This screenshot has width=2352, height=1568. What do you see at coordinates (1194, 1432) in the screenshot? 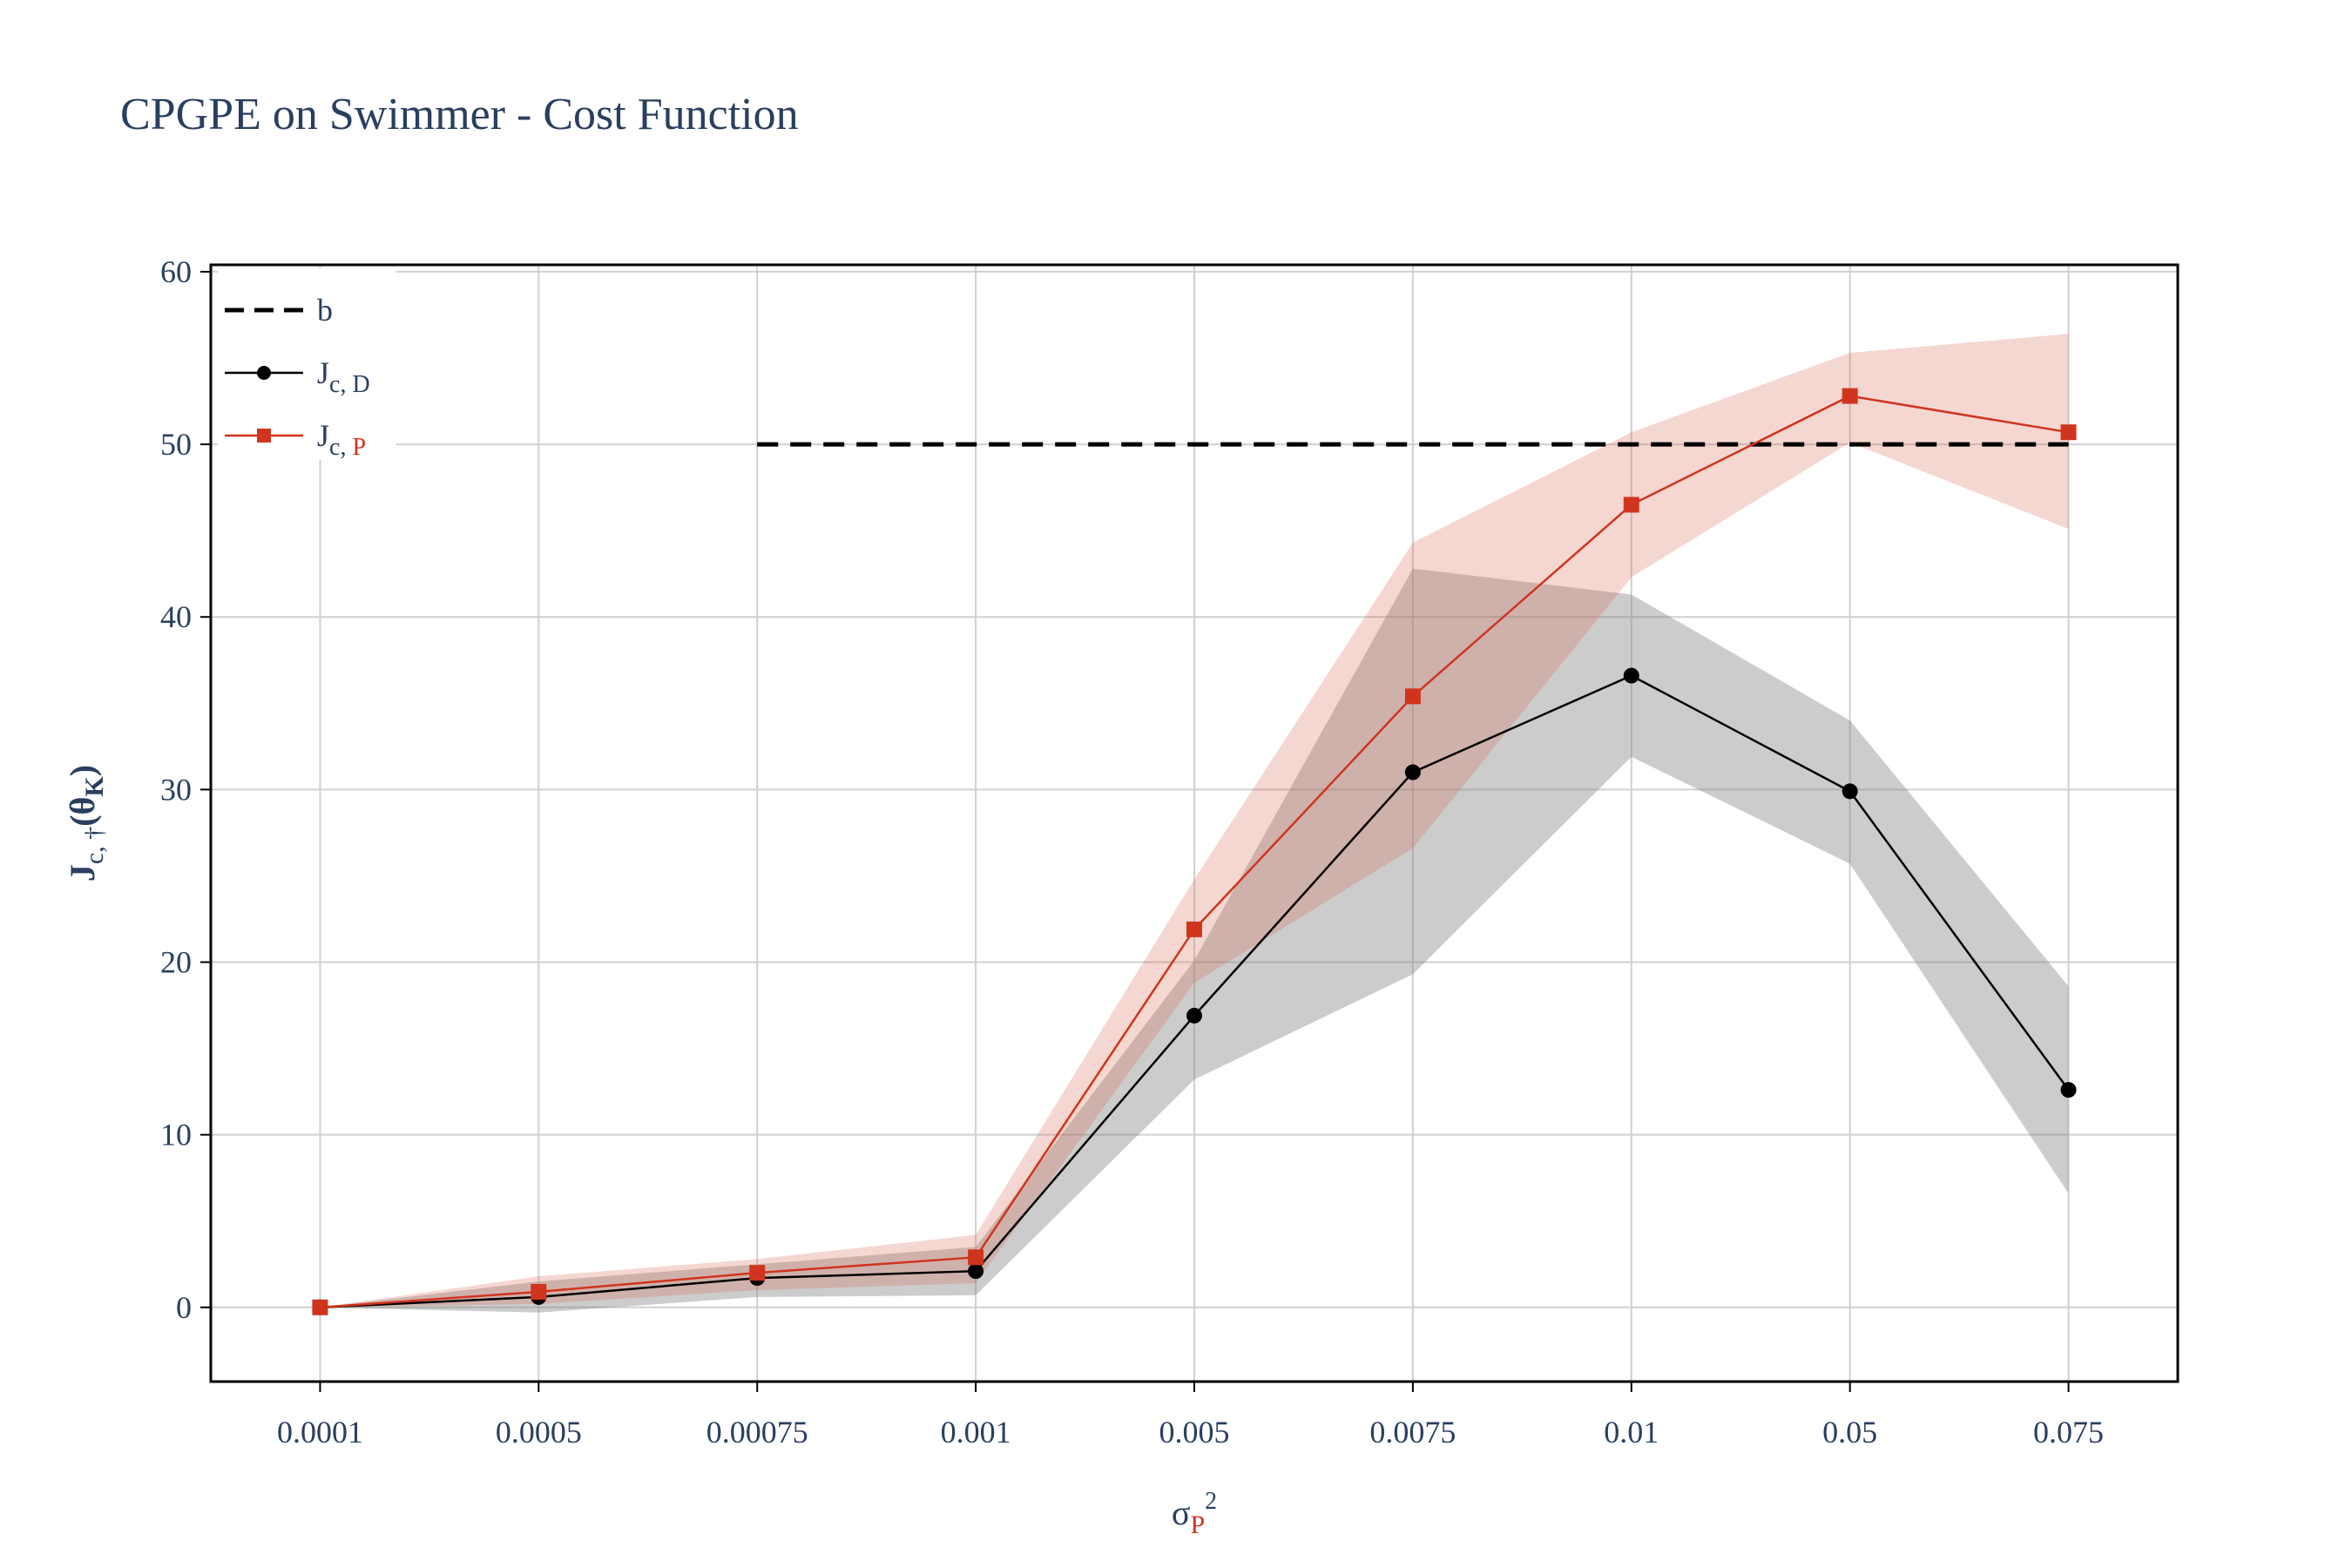
I see `x-tick-label: 0.005` at bounding box center [1194, 1432].